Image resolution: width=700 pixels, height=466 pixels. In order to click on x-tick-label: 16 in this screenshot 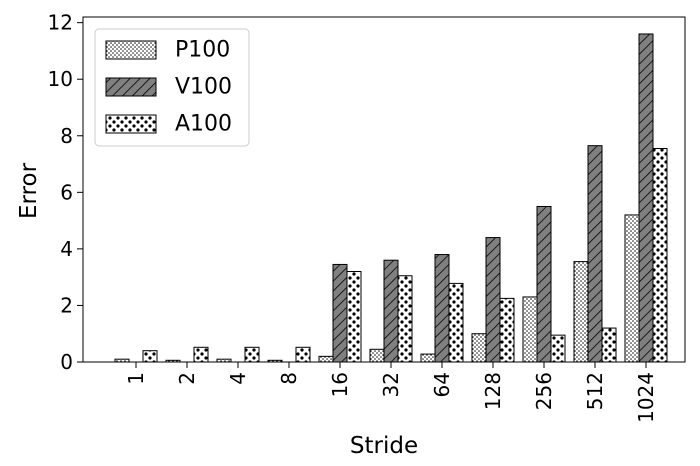, I will do `click(340, 384)`.